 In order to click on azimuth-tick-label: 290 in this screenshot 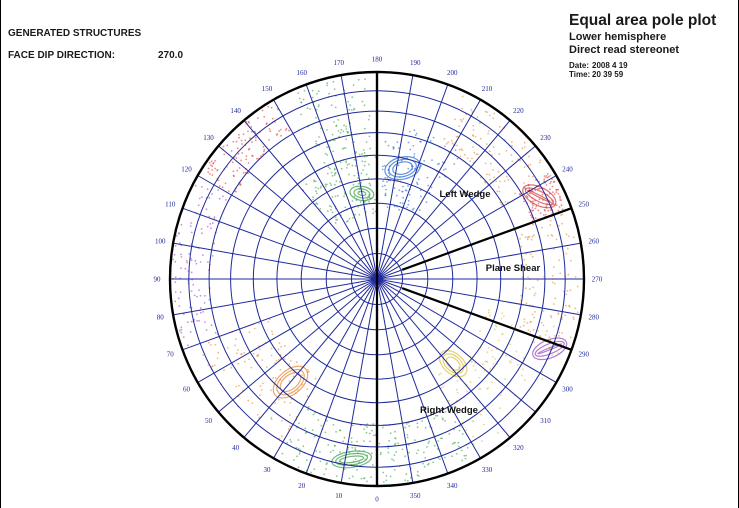, I will do `click(583, 355)`.